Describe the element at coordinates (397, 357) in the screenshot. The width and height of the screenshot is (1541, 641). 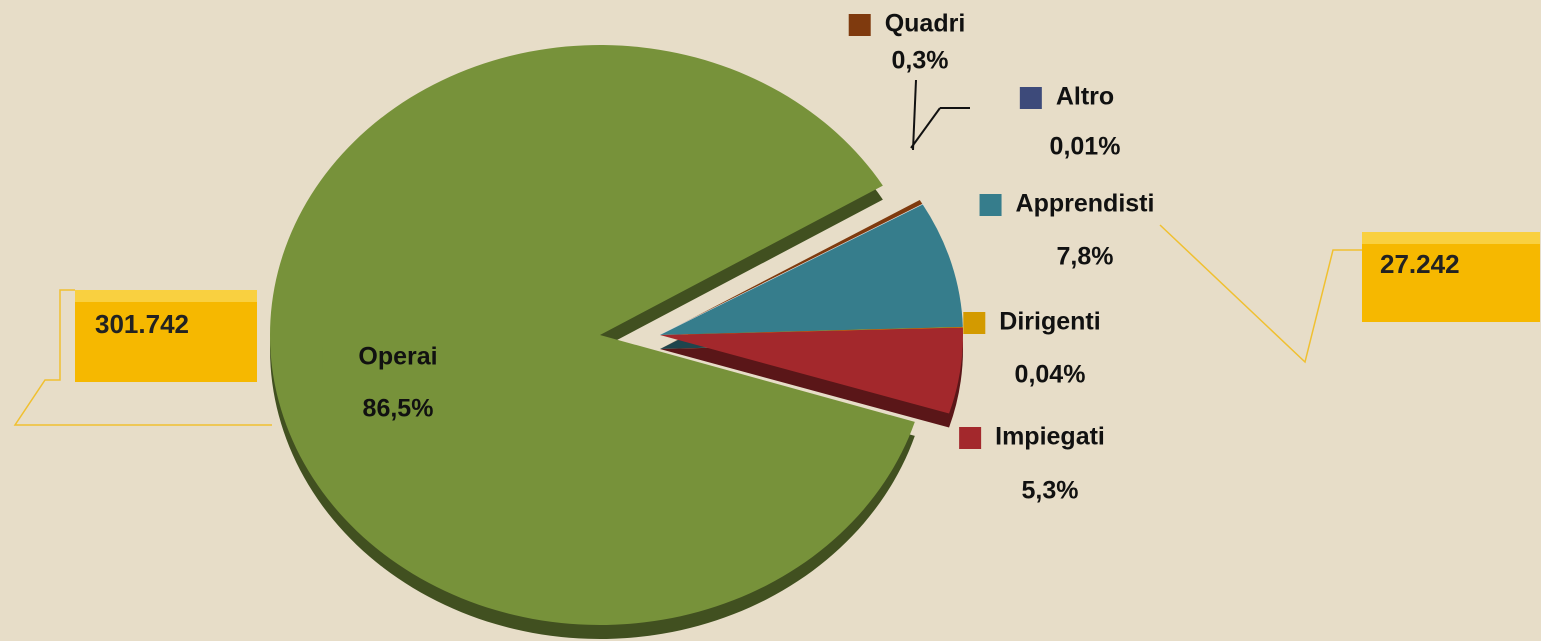
I see `slice-label: Operai` at that location.